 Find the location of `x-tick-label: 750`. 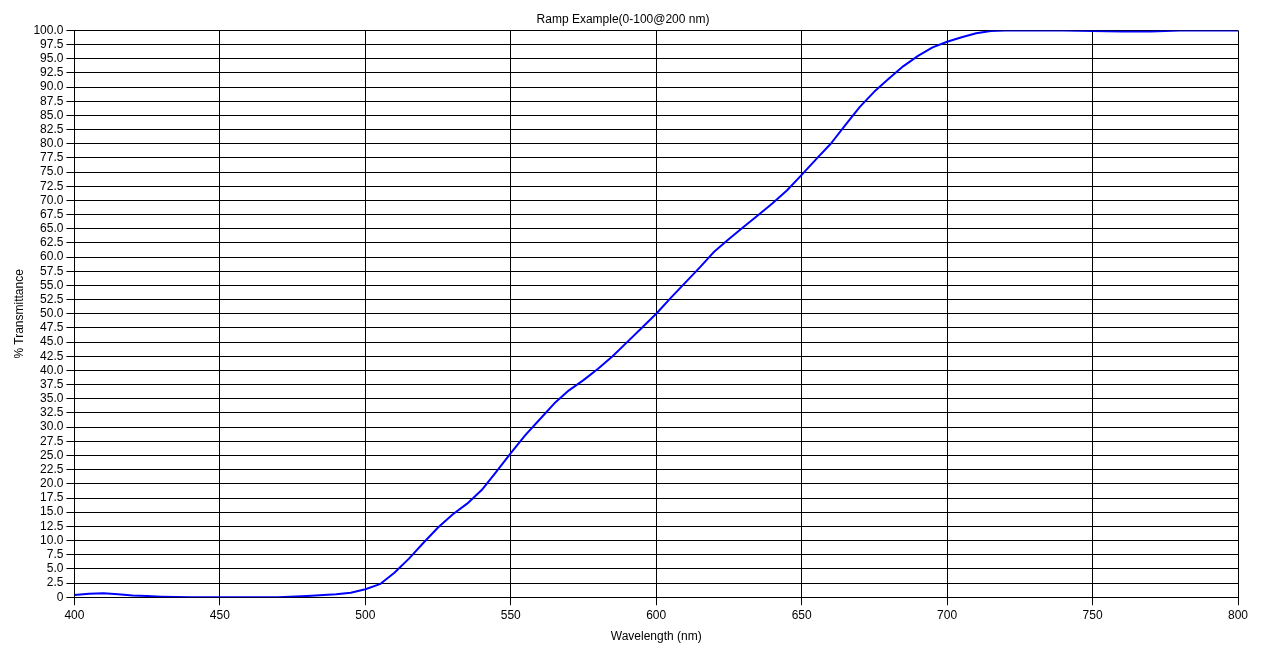

x-tick-label: 750 is located at coordinates (1092, 614).